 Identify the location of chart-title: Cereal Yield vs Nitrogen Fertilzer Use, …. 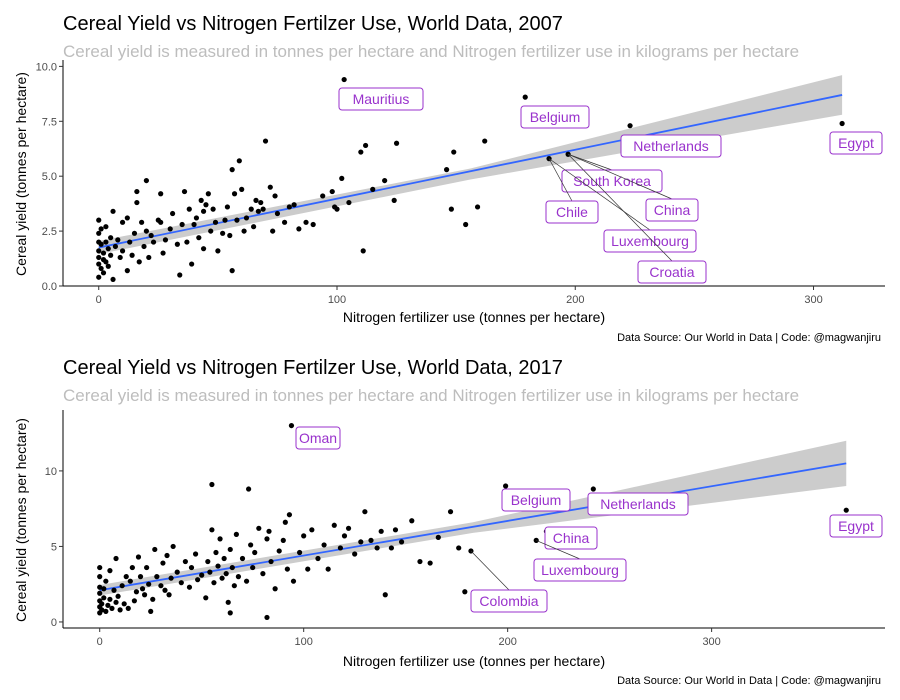
(313, 368).